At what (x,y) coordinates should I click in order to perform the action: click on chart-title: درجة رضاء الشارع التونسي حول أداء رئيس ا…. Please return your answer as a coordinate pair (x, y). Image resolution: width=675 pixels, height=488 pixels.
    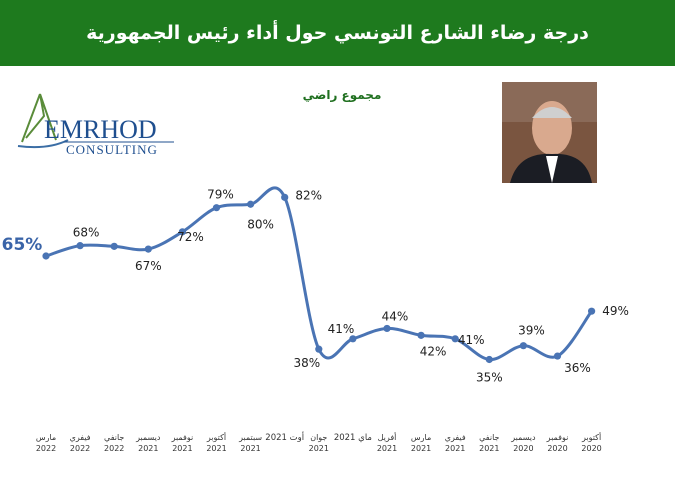
    Looking at the image, I should click on (337, 33).